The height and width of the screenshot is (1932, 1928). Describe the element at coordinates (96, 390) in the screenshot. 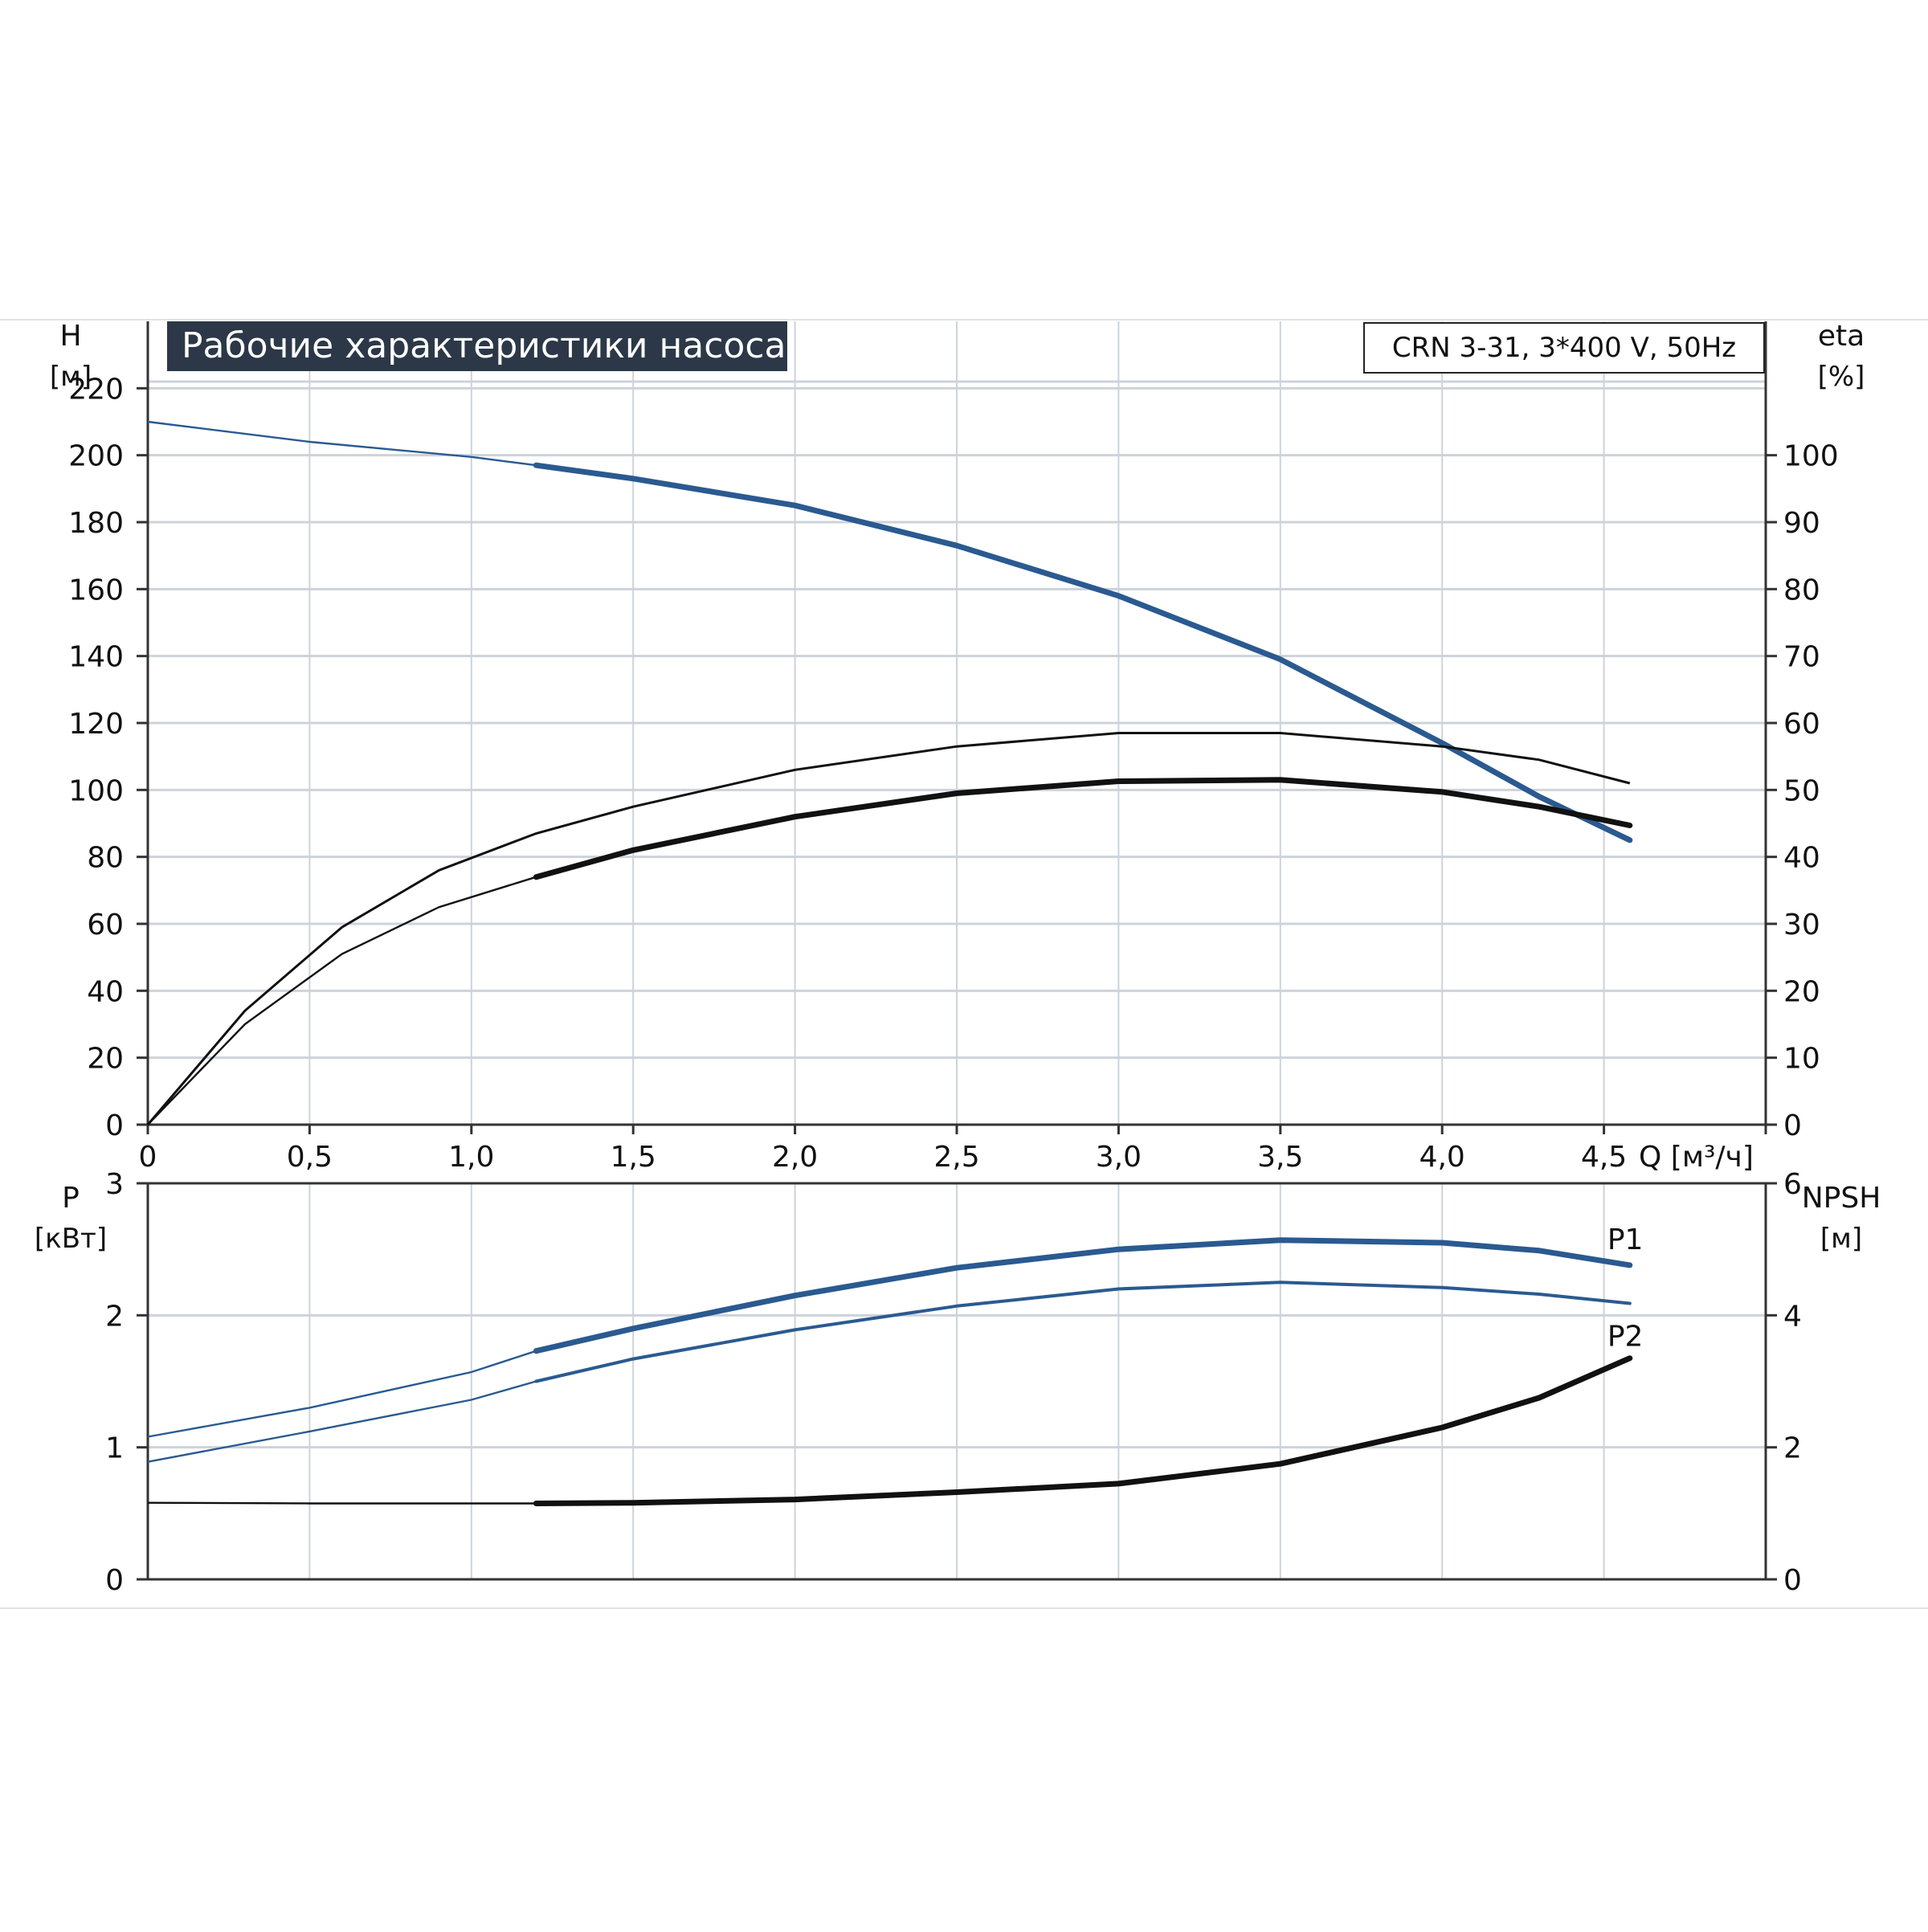

I see `left-tick-label: 220` at that location.